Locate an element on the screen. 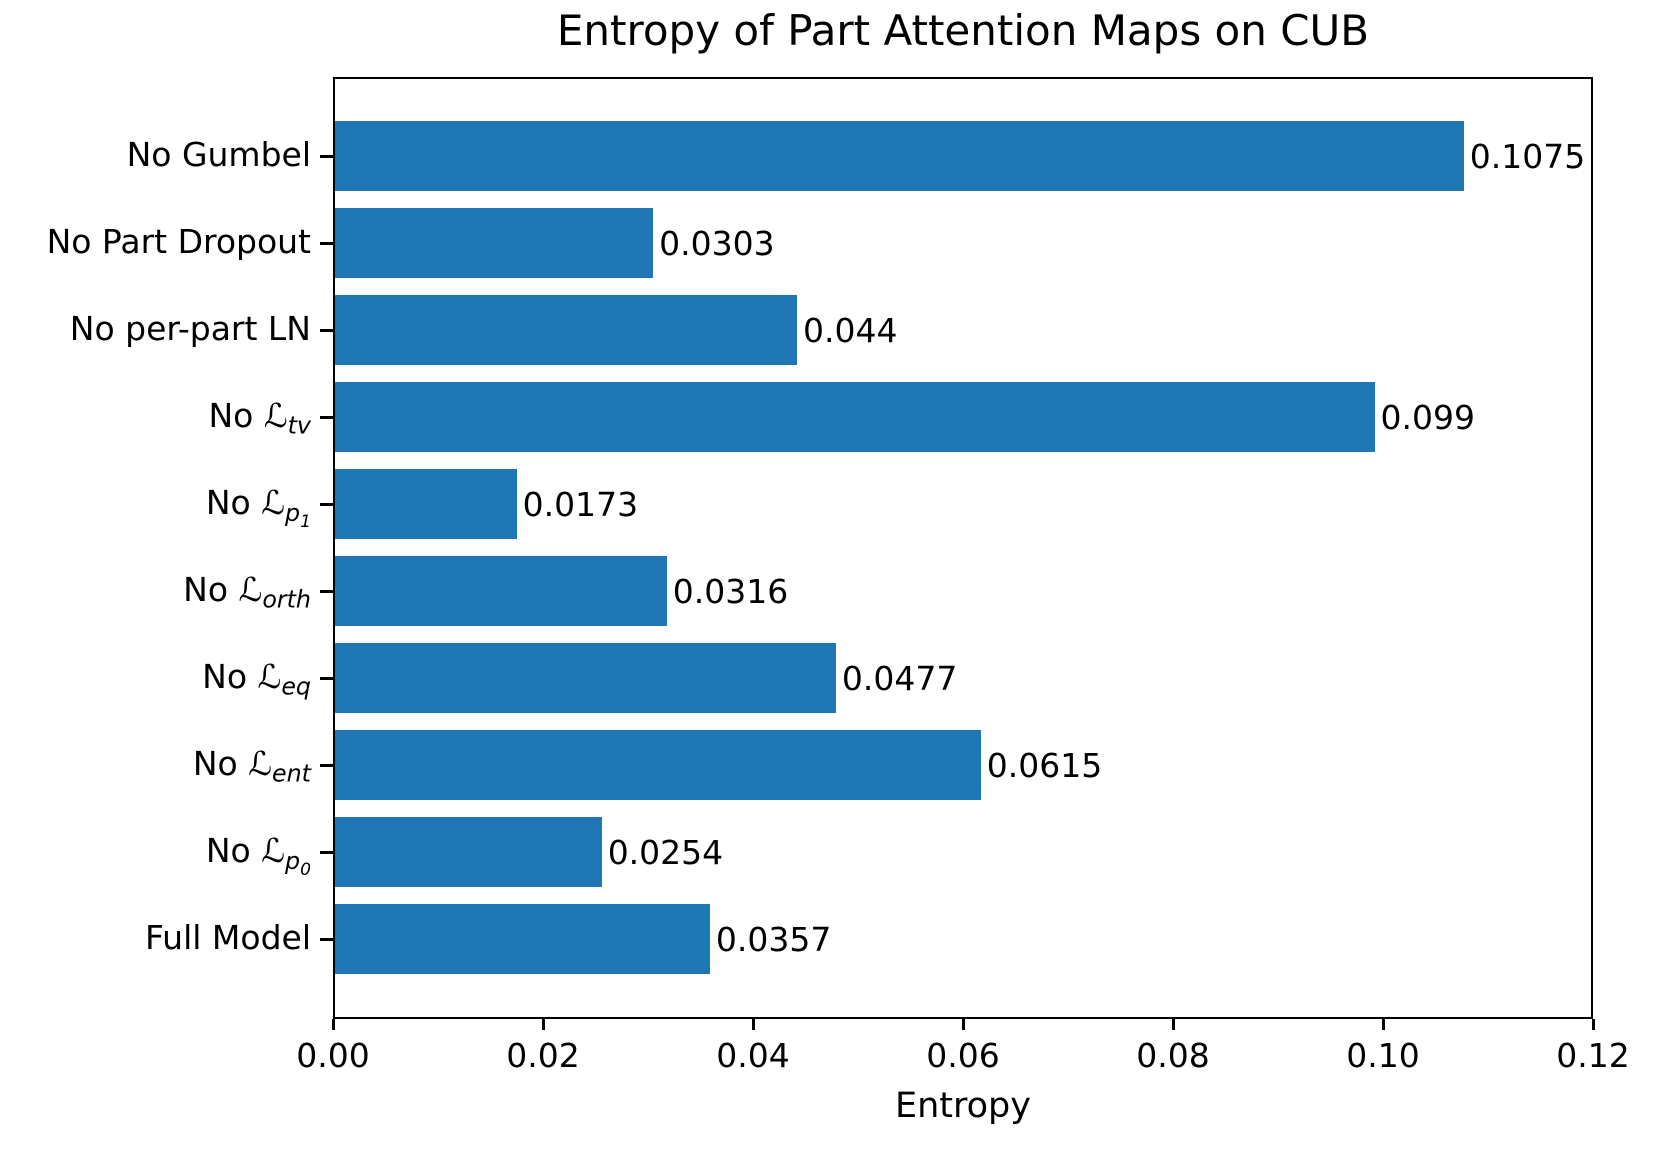  bar-value-label: 0.0173 is located at coordinates (580, 504).